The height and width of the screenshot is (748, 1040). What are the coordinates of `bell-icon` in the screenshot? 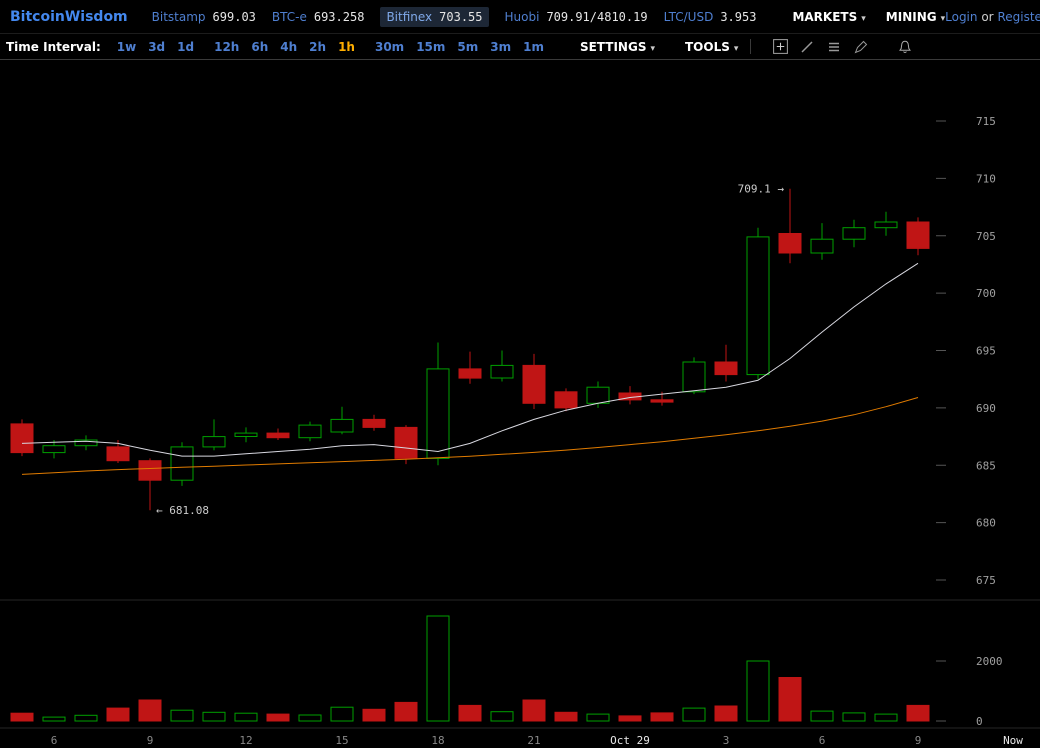 It's located at (905, 47).